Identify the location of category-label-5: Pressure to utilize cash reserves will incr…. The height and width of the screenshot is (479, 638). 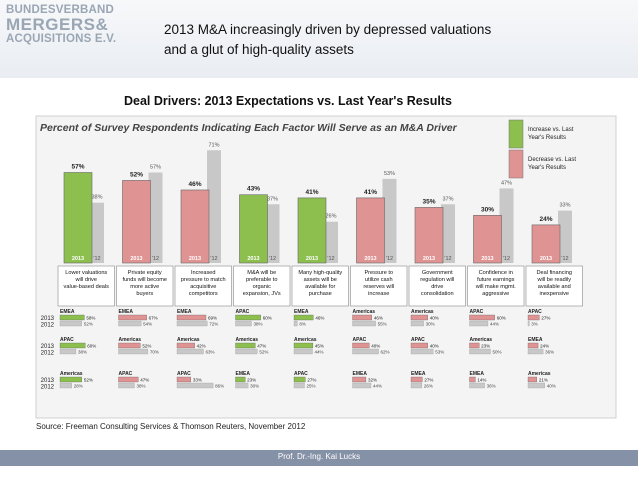
(378, 283).